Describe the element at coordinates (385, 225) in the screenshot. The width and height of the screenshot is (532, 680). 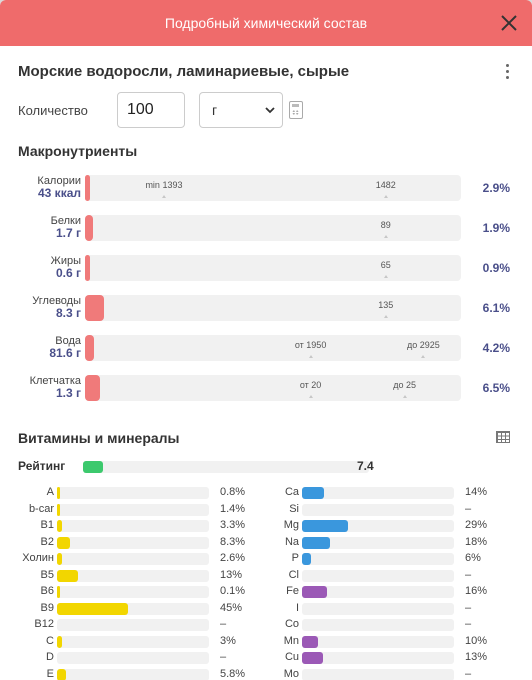
I see `macro-norm-label: 89` at that location.